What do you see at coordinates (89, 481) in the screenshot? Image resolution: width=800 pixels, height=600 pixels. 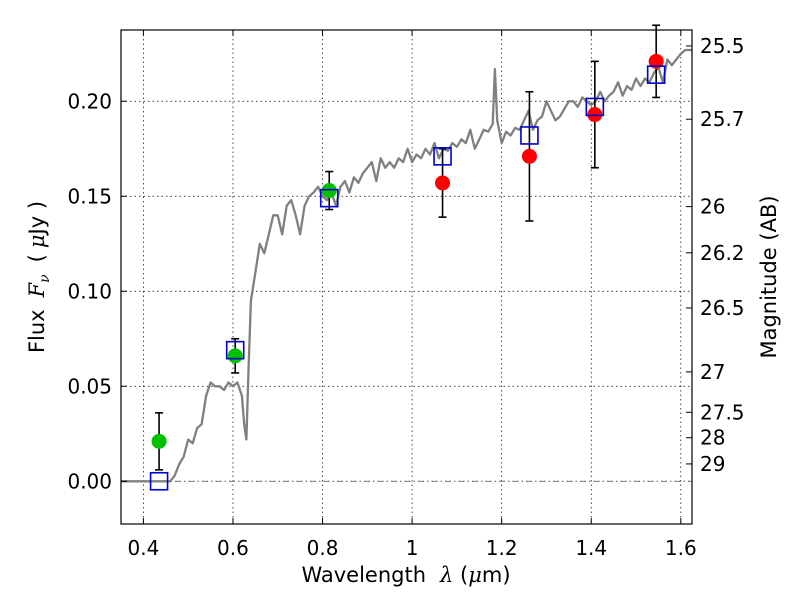 I see `y-tick-label: 0.00` at bounding box center [89, 481].